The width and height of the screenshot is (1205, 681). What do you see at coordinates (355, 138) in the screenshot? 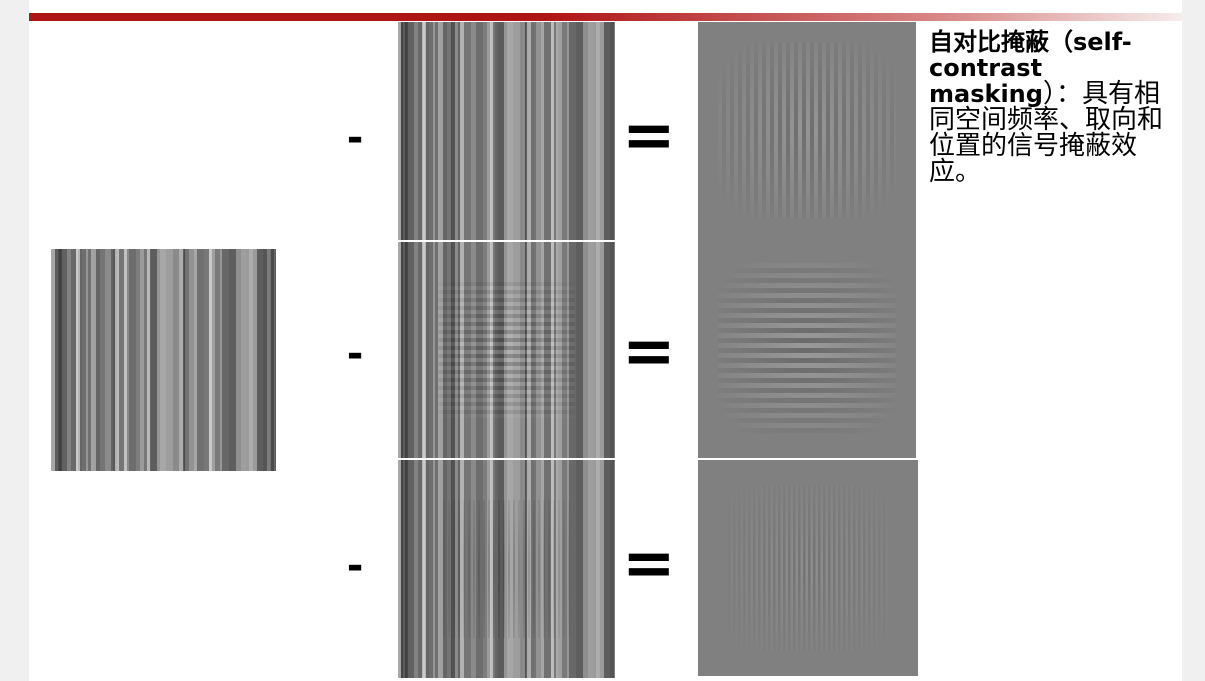
I see `minus-operator-1: -` at bounding box center [355, 138].